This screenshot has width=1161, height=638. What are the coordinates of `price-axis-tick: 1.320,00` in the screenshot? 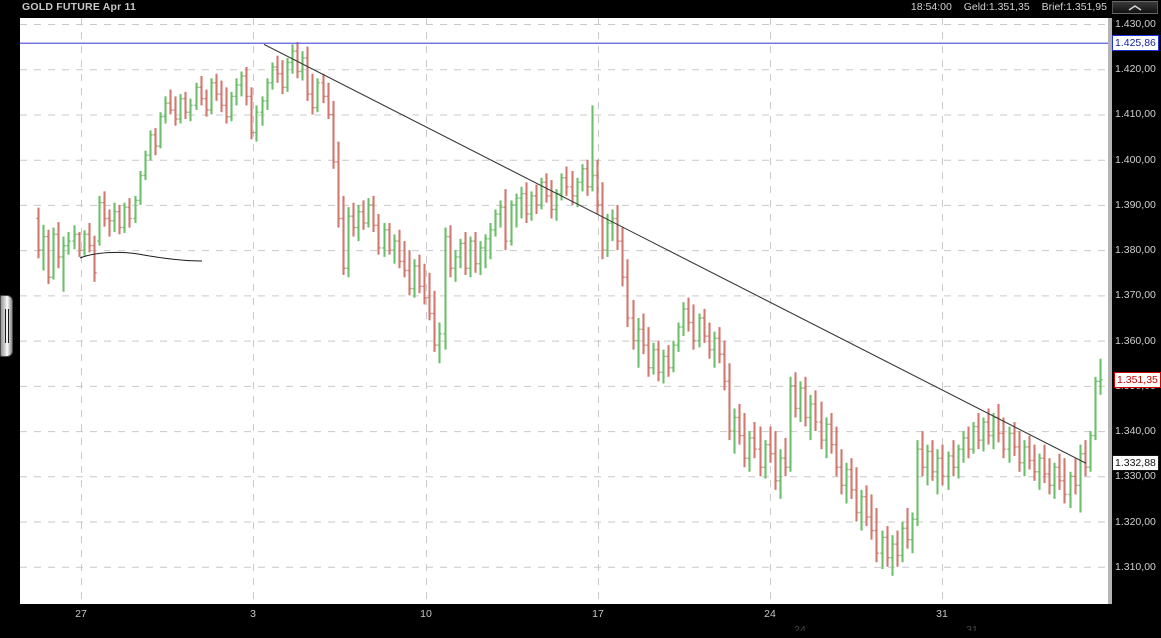 It's located at (1135, 521).